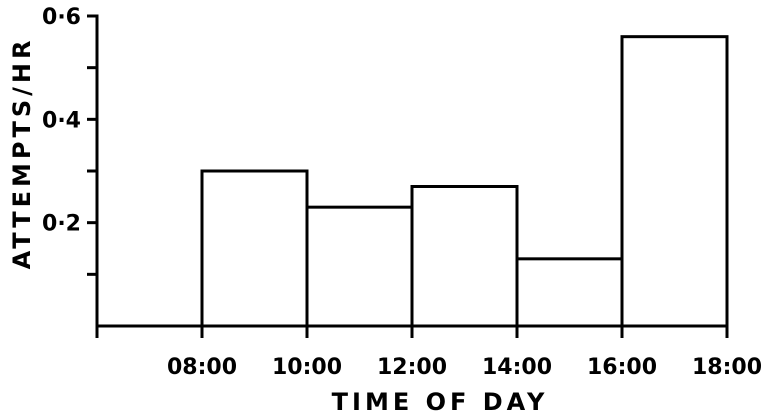 The height and width of the screenshot is (417, 778). Describe the element at coordinates (307, 367) in the screenshot. I see `x-tick-label: 10:00` at that location.